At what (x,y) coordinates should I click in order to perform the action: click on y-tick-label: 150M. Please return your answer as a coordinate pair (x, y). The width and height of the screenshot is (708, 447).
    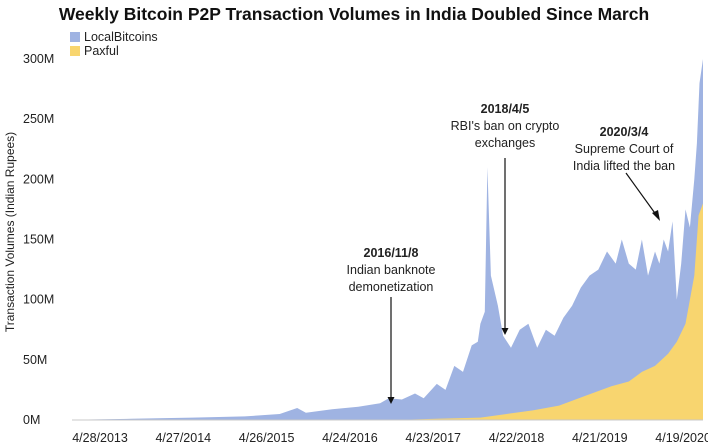
    Looking at the image, I should click on (38, 240).